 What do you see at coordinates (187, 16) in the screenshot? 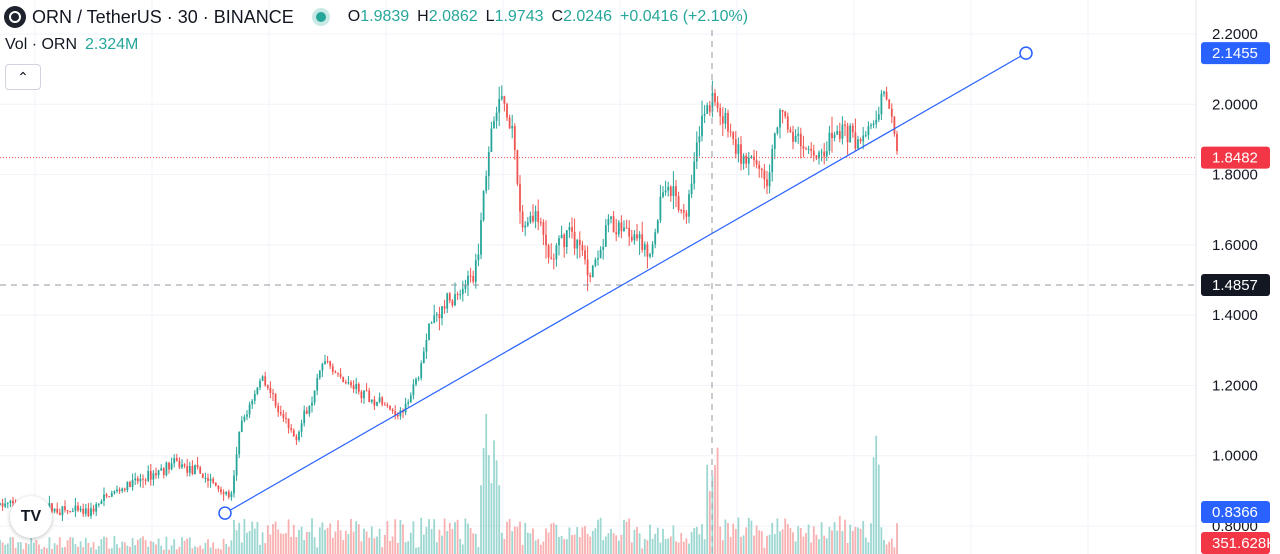
I see `interval-label: 30` at bounding box center [187, 16].